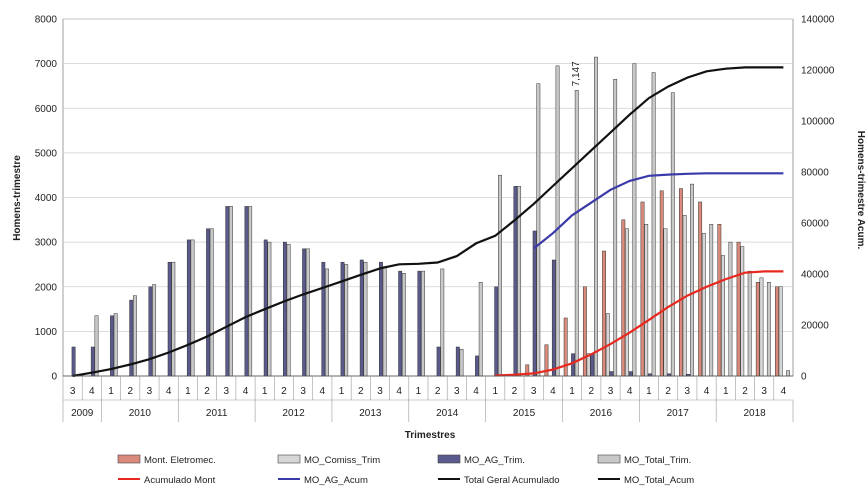 The height and width of the screenshot is (494, 867). I want to click on year-tick-label: 2016, so click(601, 413).